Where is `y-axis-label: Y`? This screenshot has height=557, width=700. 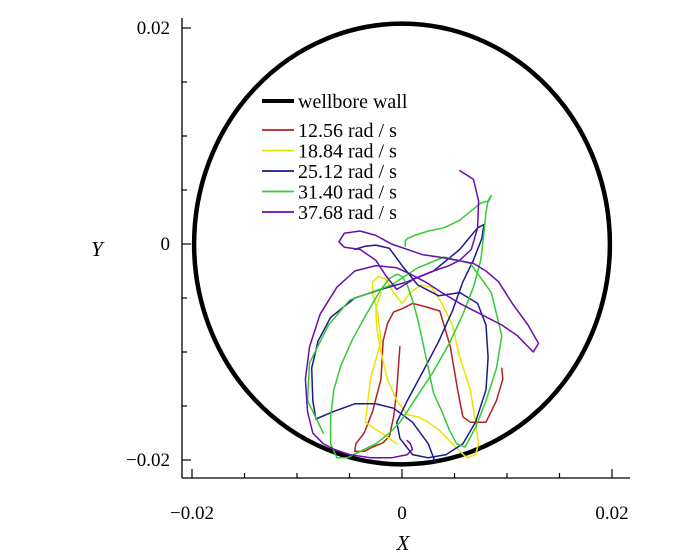 y-axis-label: Y is located at coordinates (98, 249).